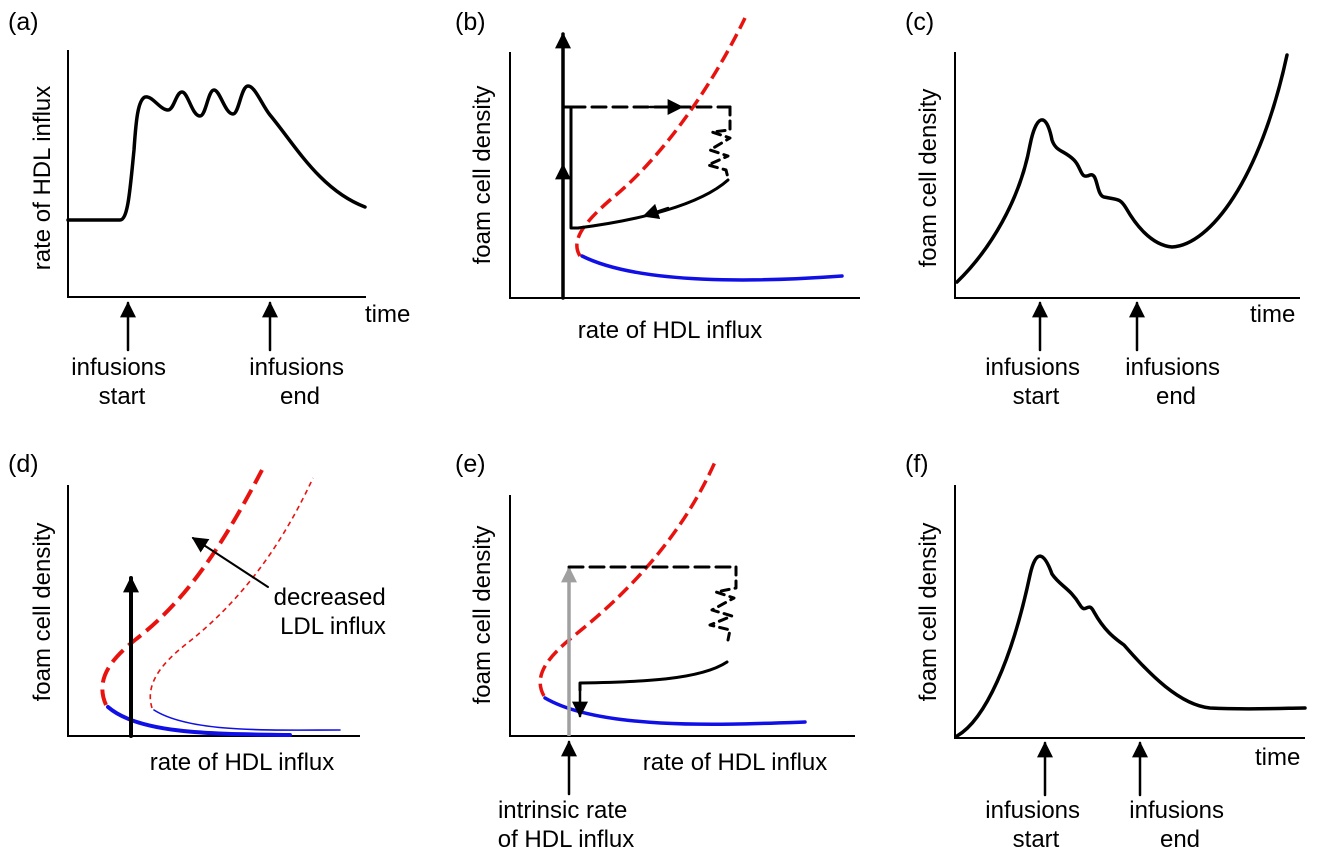 The image size is (1320, 854). What do you see at coordinates (23, 22) in the screenshot?
I see `panel-label-a: (a)` at bounding box center [23, 22].